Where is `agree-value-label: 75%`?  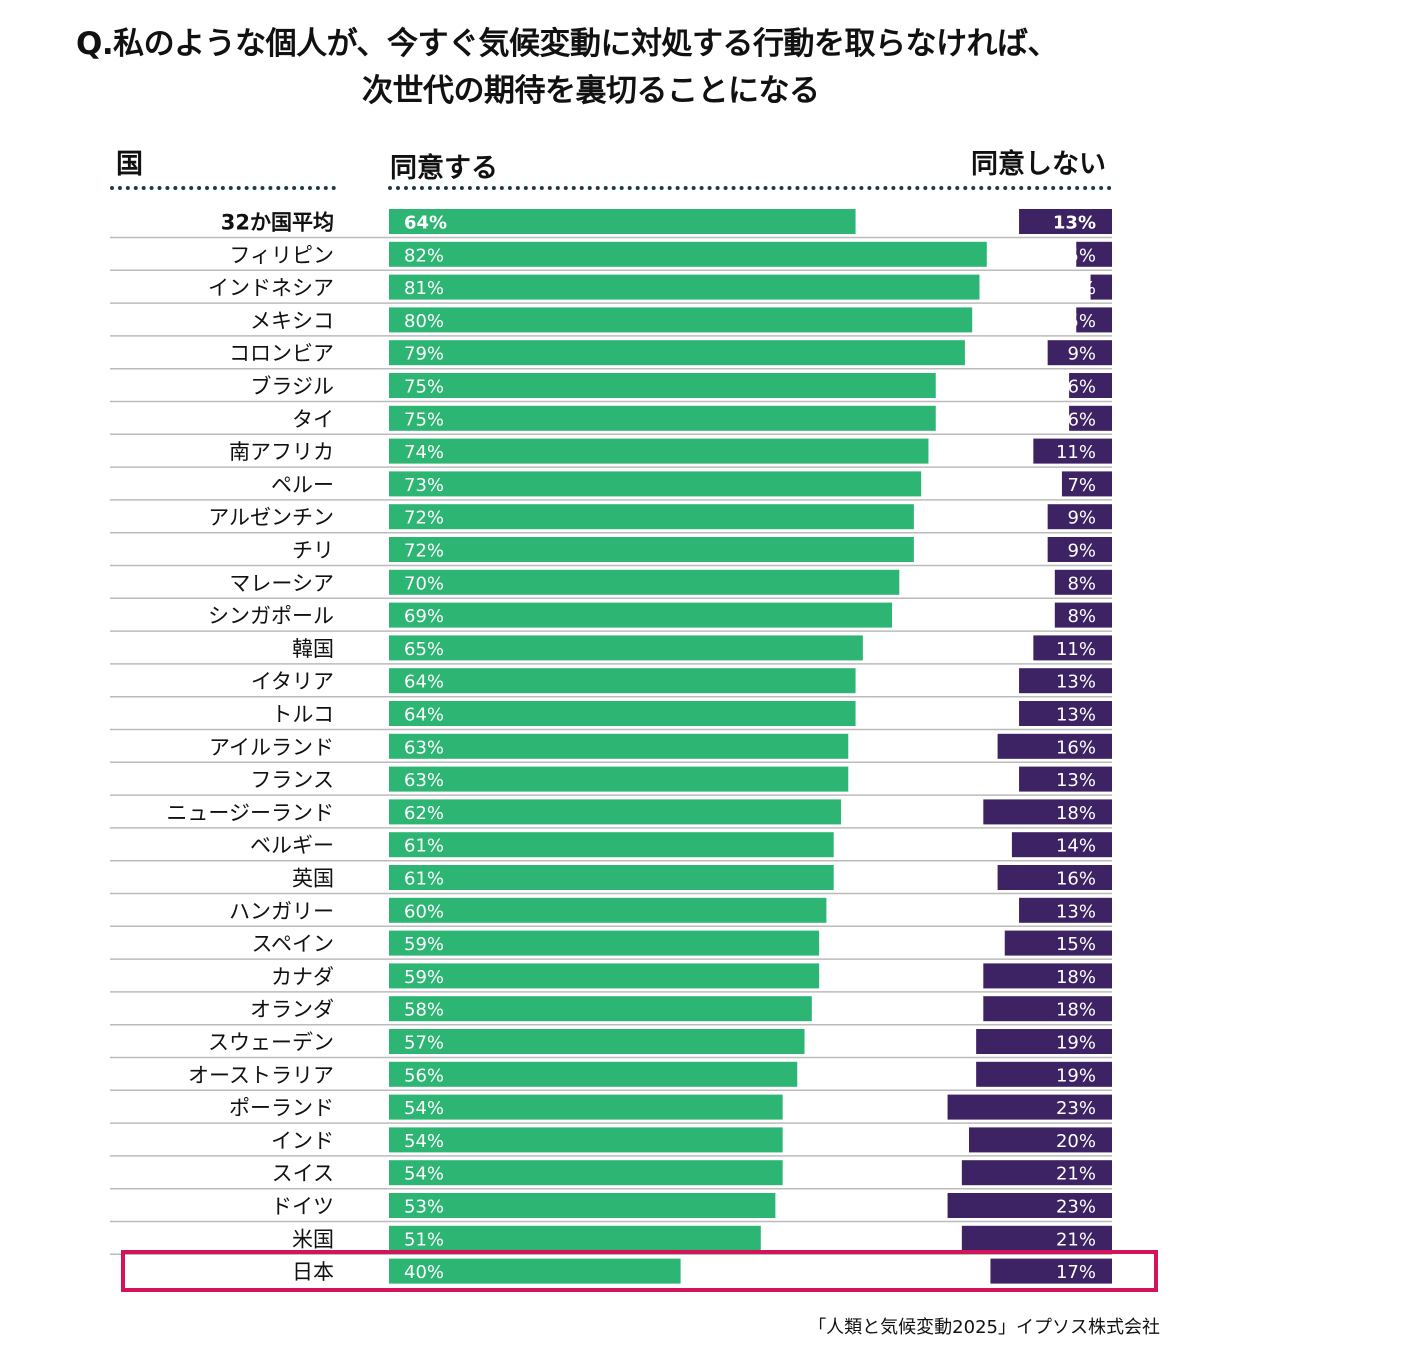 agree-value-label: 75% is located at coordinates (424, 387).